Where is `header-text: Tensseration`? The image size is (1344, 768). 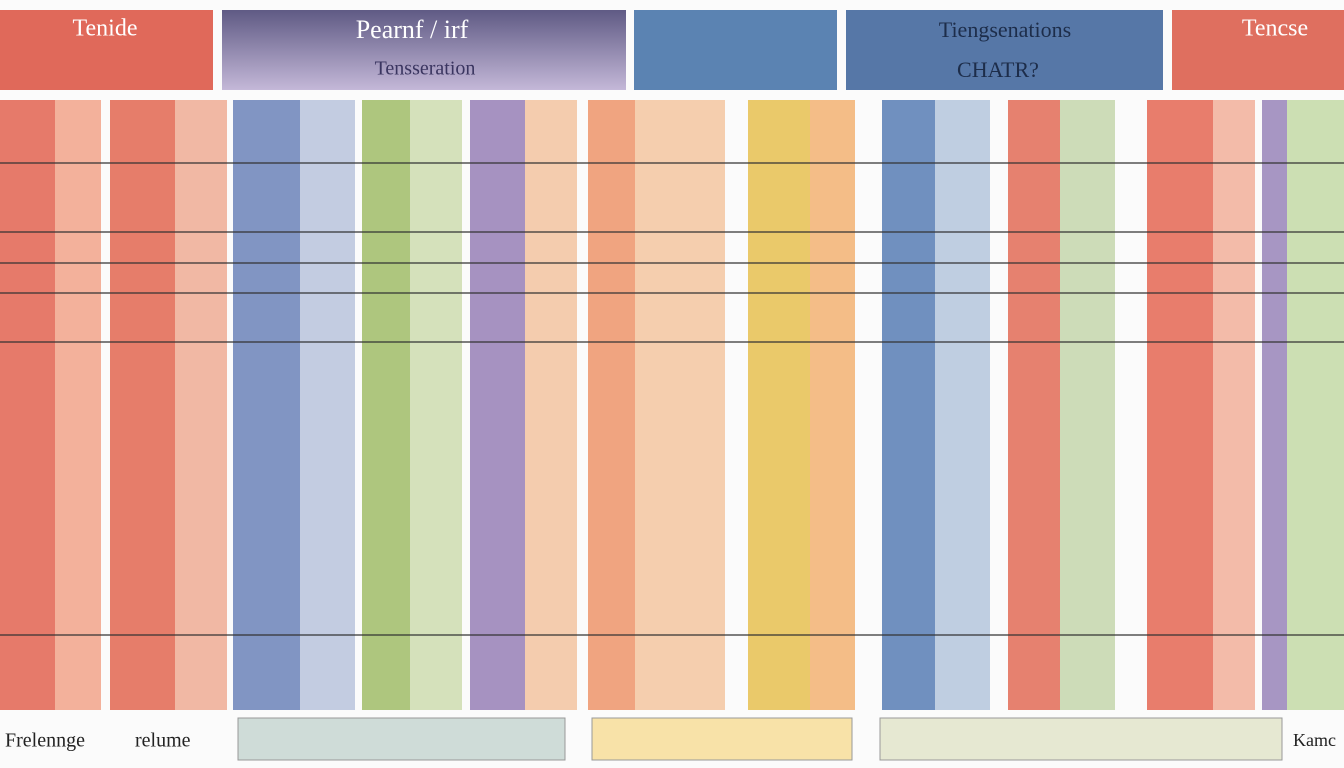
header-text: Tensseration is located at coordinates (425, 69).